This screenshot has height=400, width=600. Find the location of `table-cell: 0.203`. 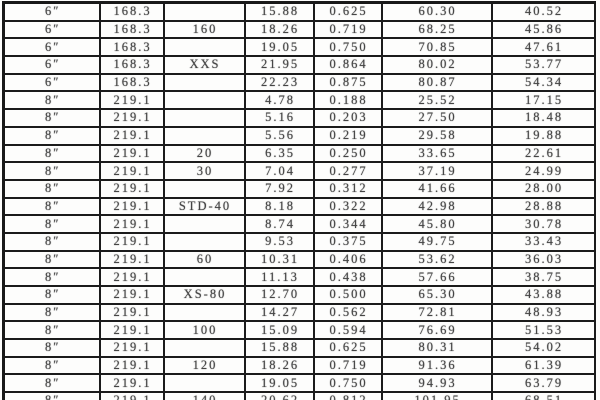

table-cell: 0.203 is located at coordinates (347, 118).